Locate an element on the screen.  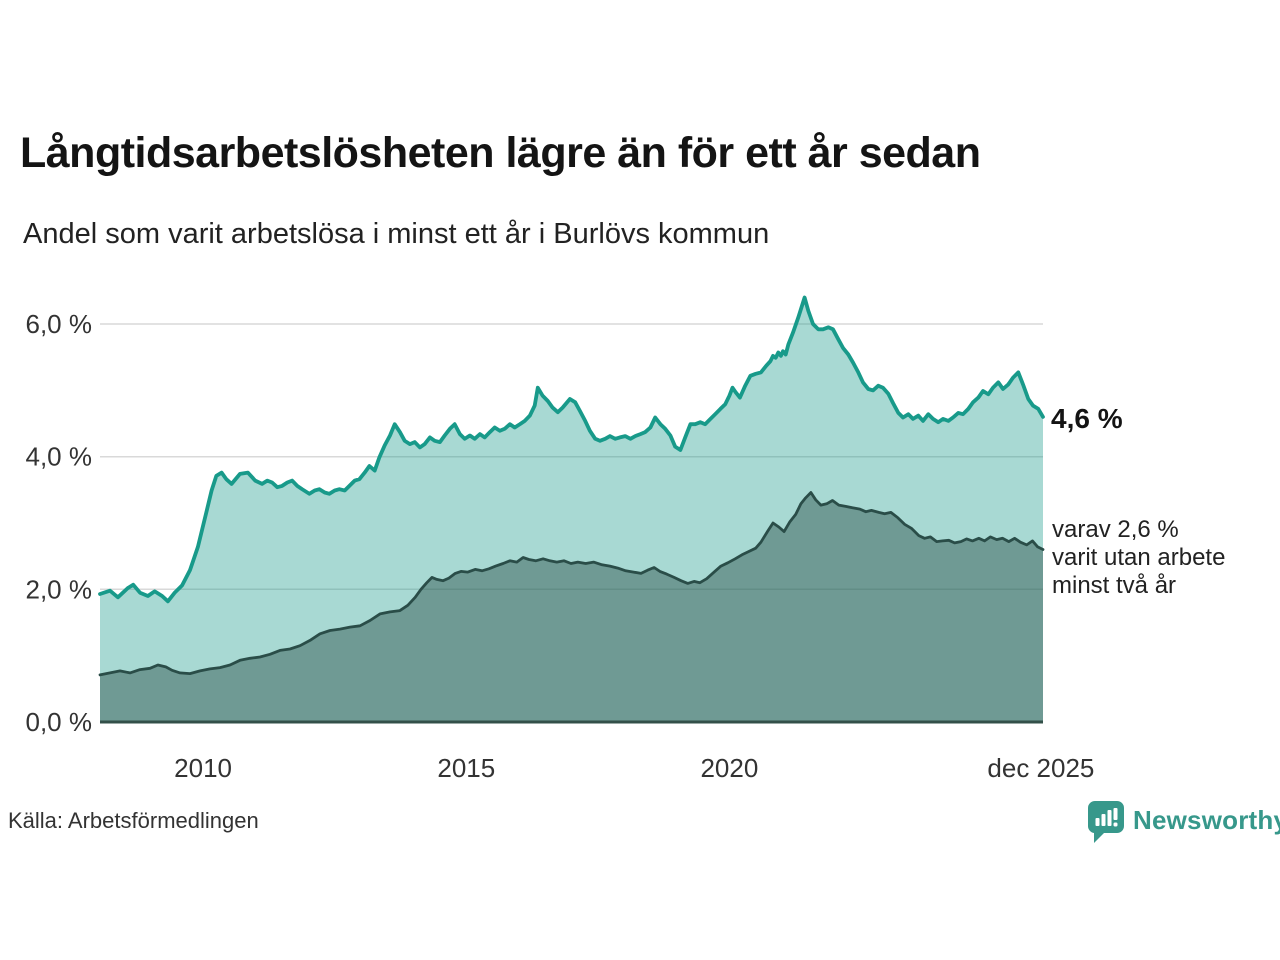
x-axis-label: 2020 is located at coordinates (729, 768).